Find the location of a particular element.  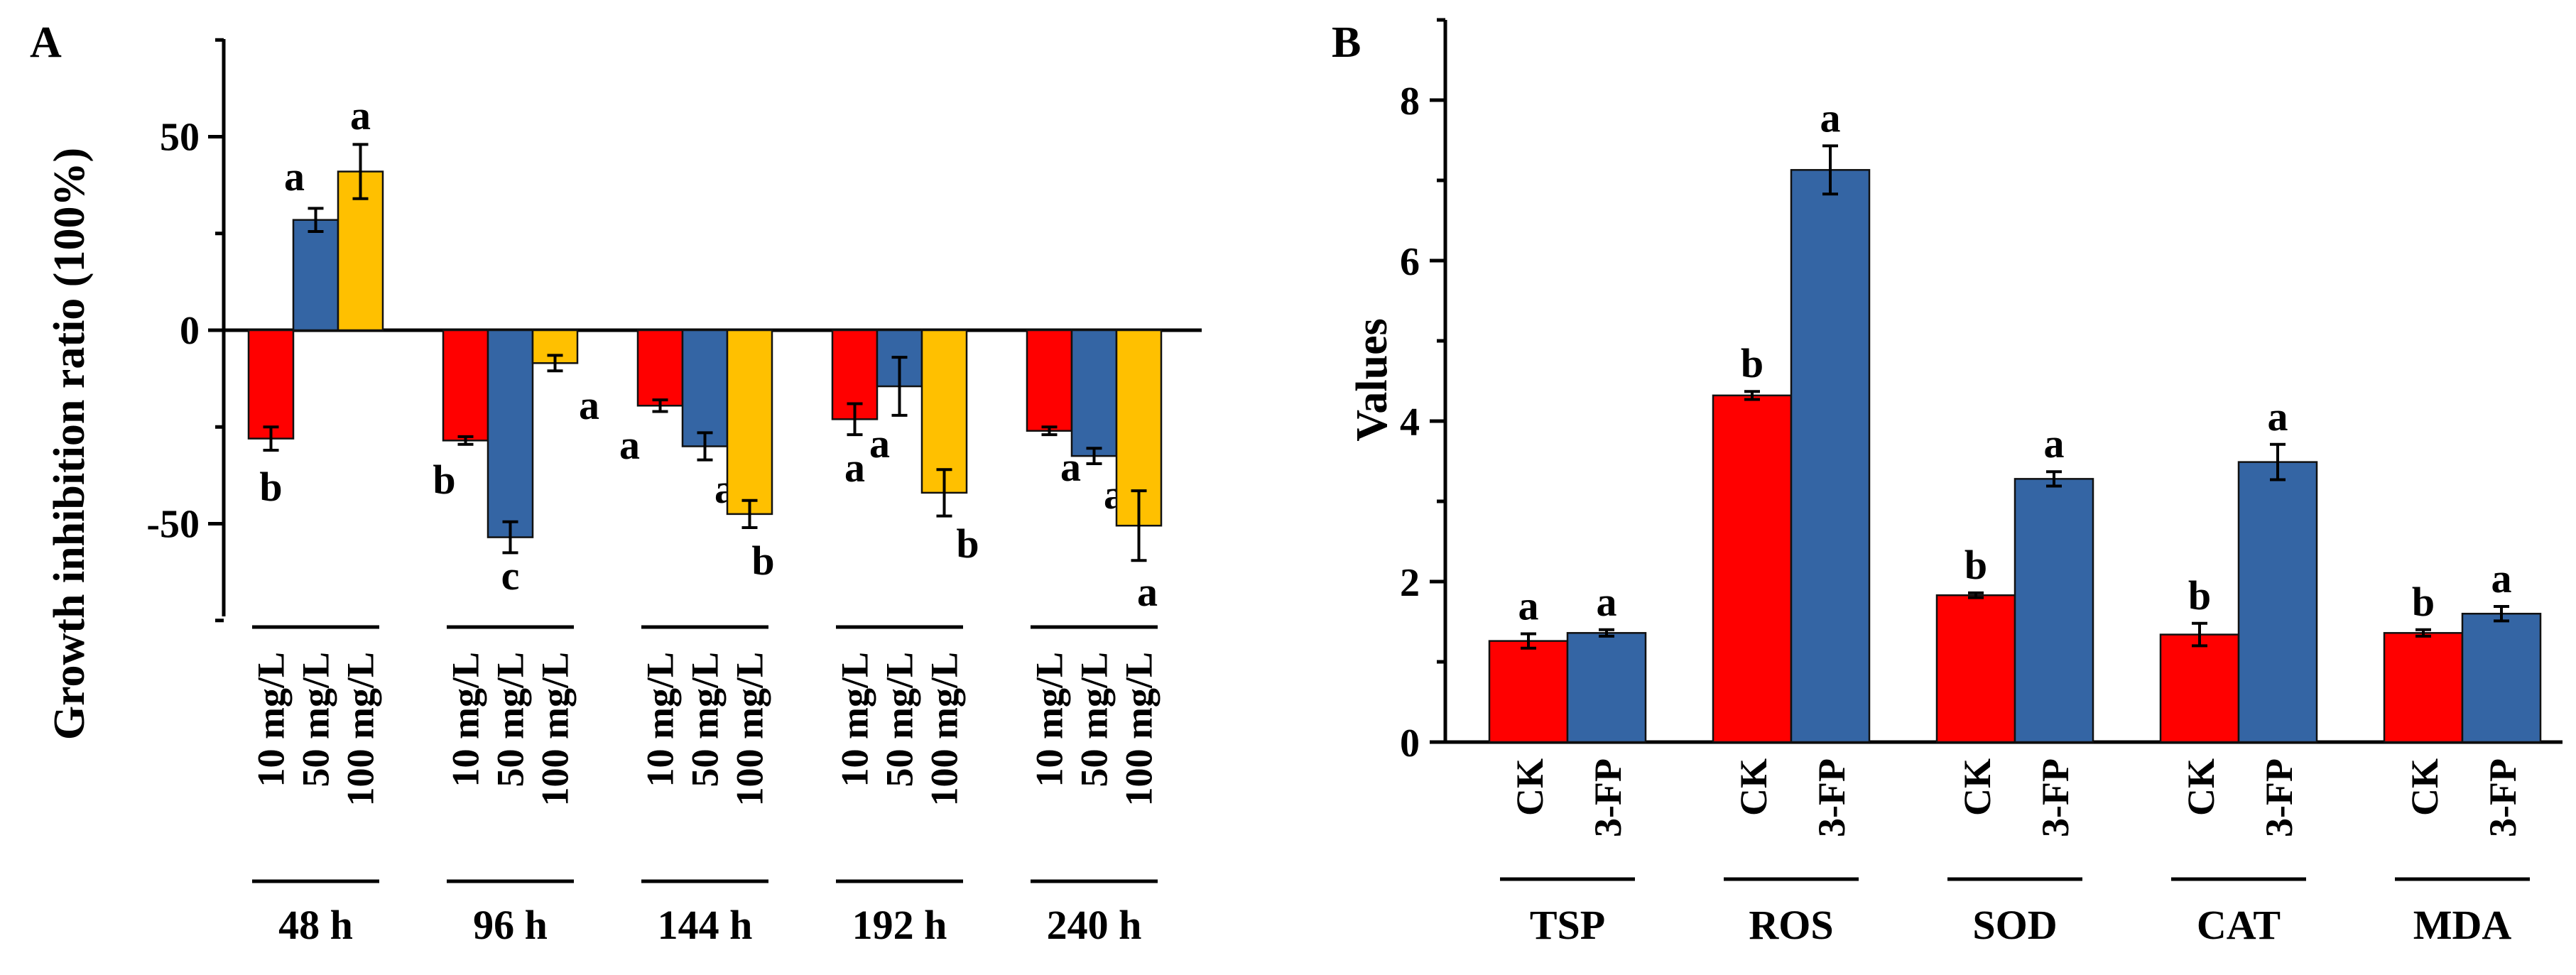

y-tick-label-a: 0 is located at coordinates (190, 331).